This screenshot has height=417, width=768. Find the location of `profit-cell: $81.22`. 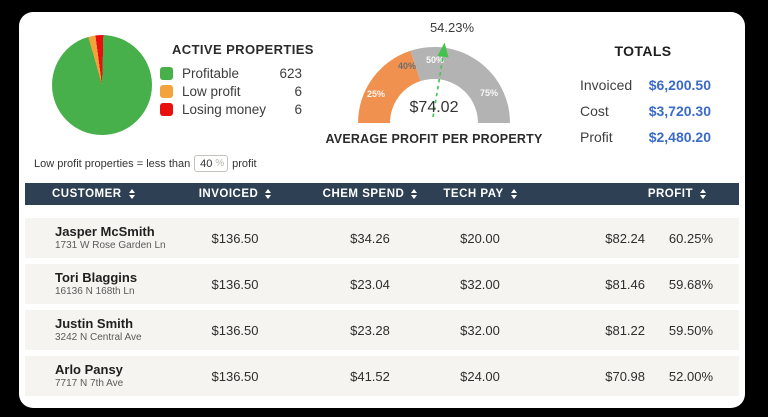

profit-cell: $81.22 is located at coordinates (625, 330).